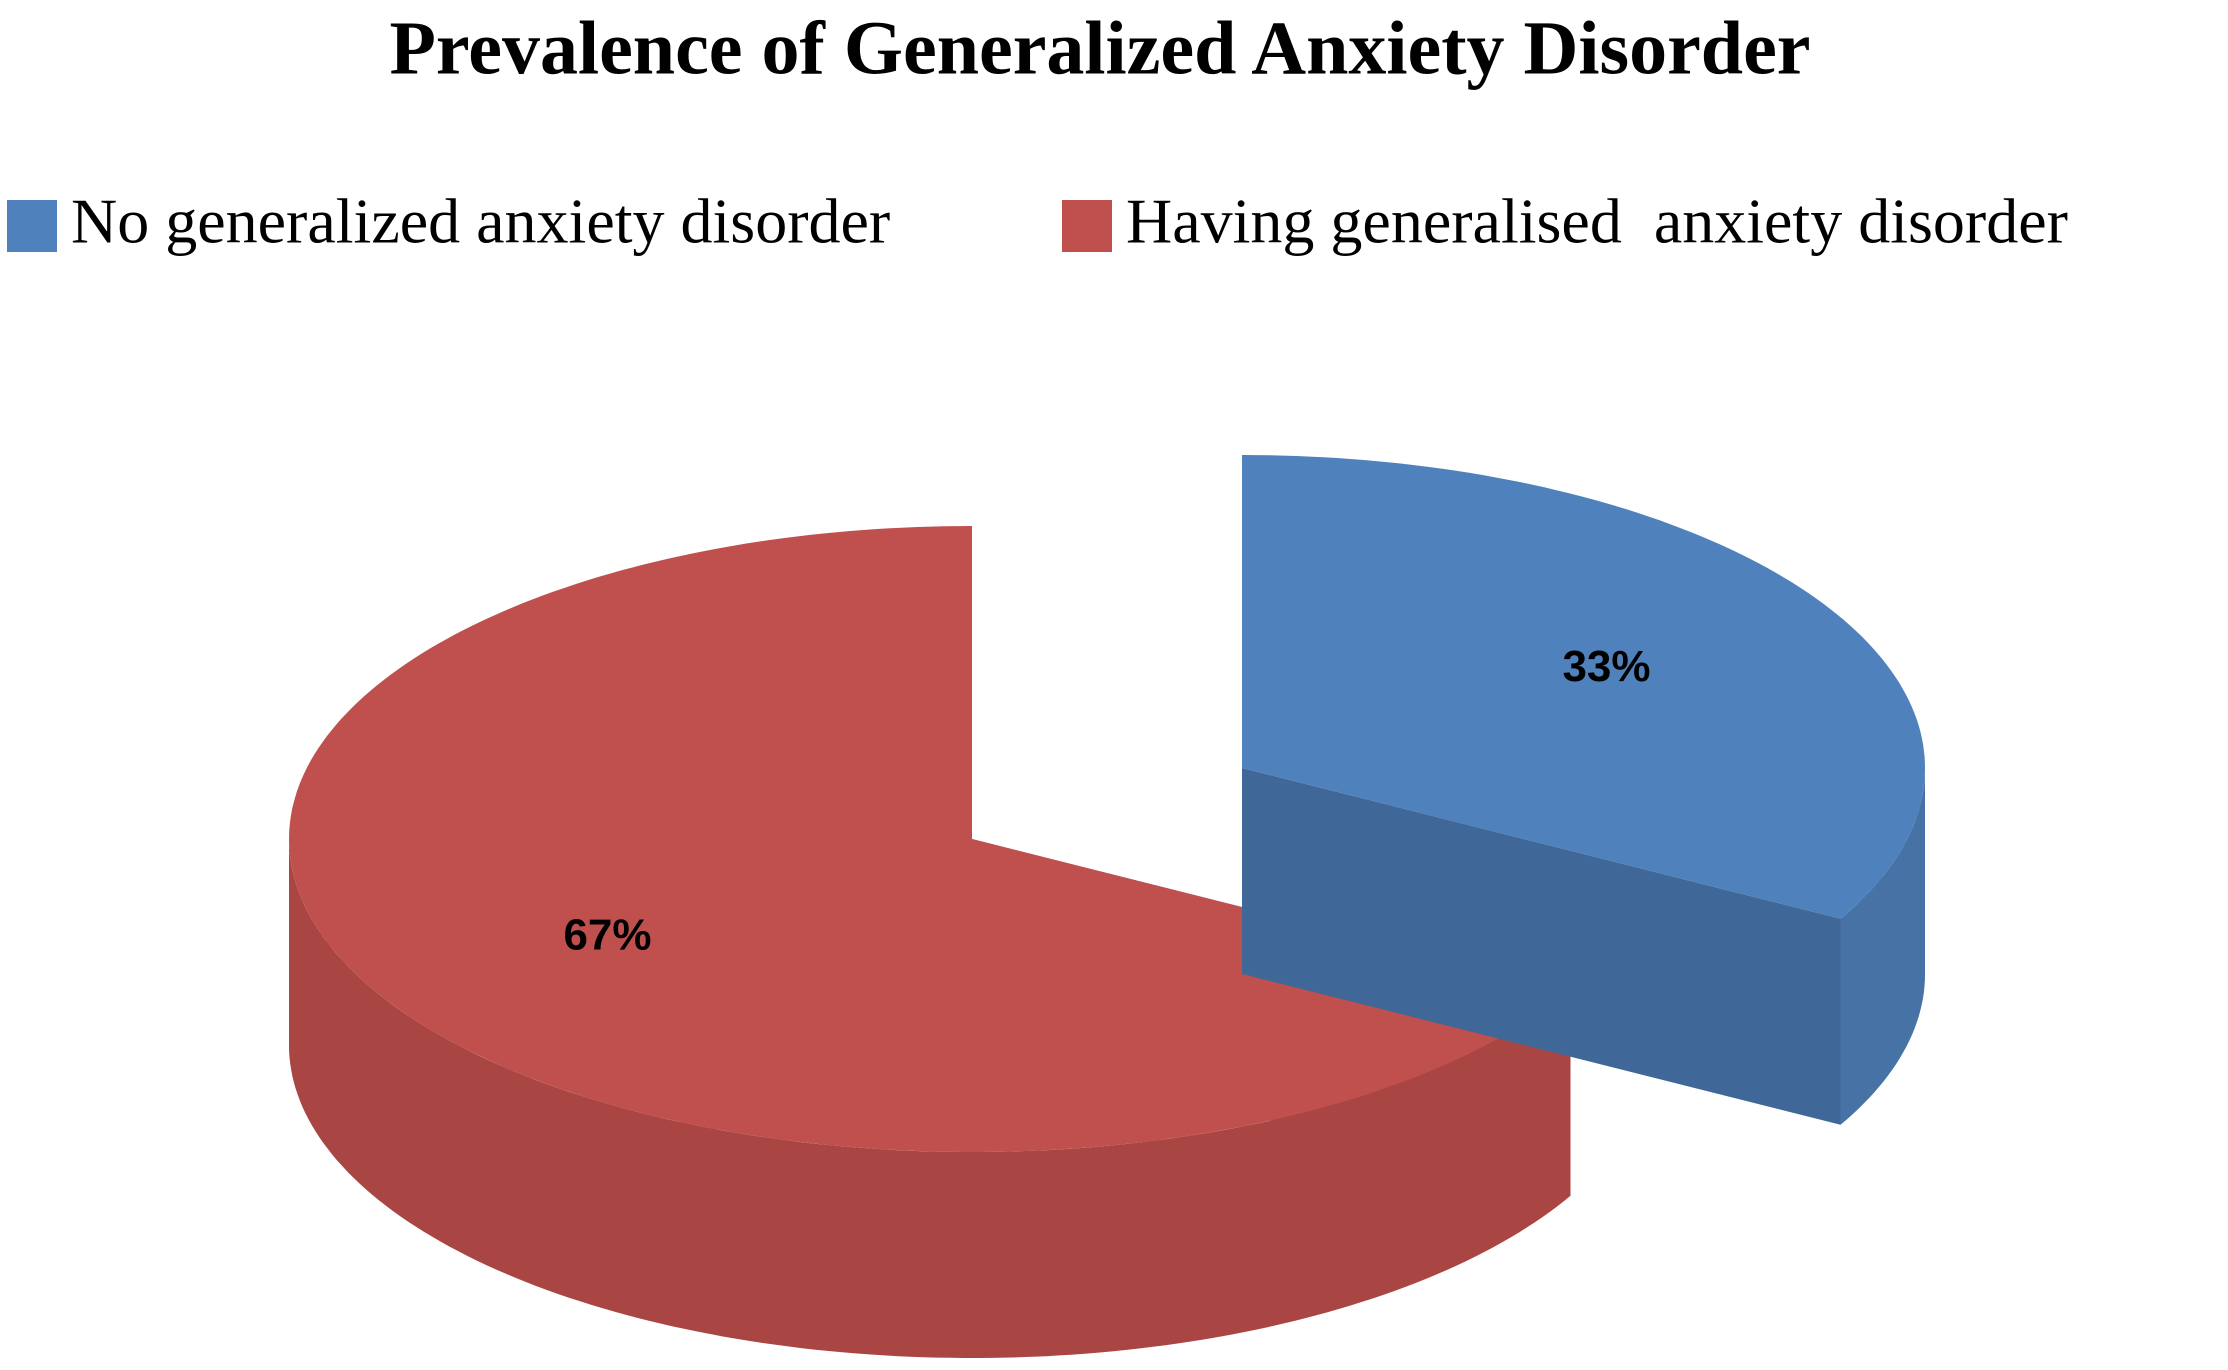 The width and height of the screenshot is (2228, 1370). Describe the element at coordinates (480, 221) in the screenshot. I see `legend-label: No generalized anxiety disorder` at that location.